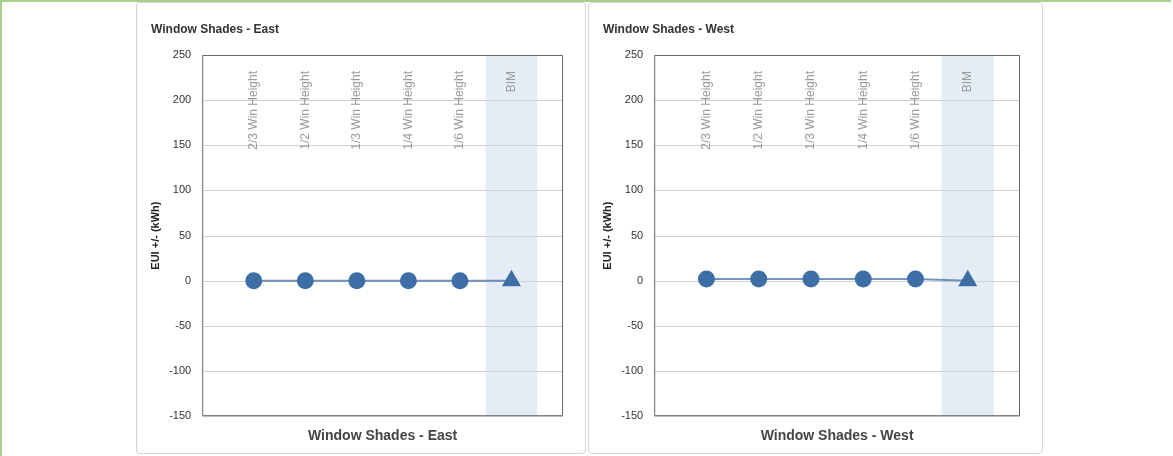  I want to click on x-axis-title: Window Shades - West, so click(837, 435).